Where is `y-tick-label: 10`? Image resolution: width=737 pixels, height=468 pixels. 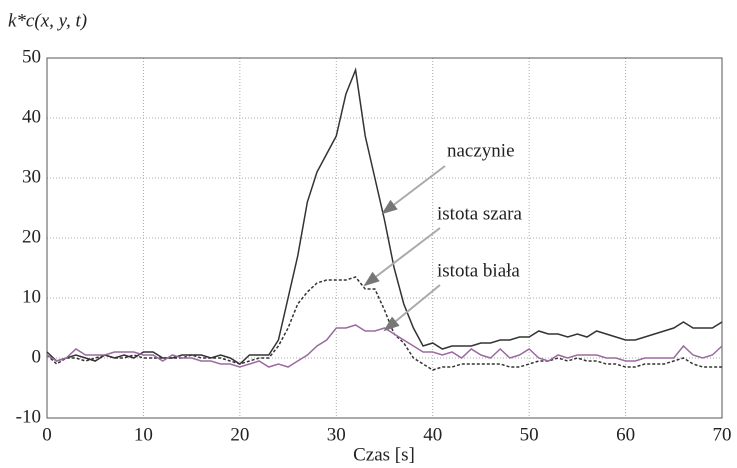
y-tick-label: 10 is located at coordinates (31, 296).